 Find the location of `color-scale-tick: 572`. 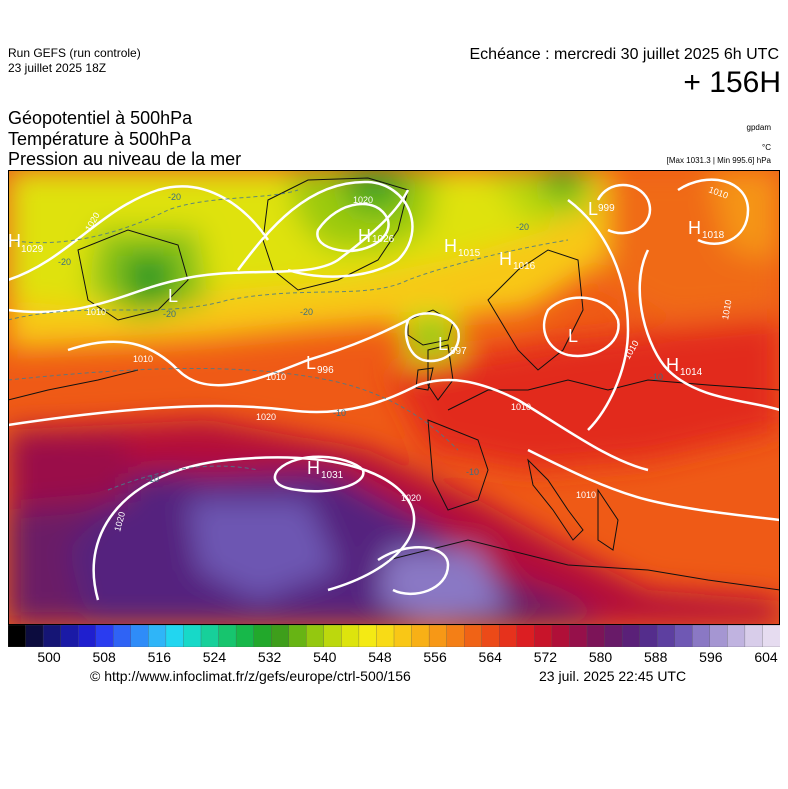

color-scale-tick: 572 is located at coordinates (545, 657).